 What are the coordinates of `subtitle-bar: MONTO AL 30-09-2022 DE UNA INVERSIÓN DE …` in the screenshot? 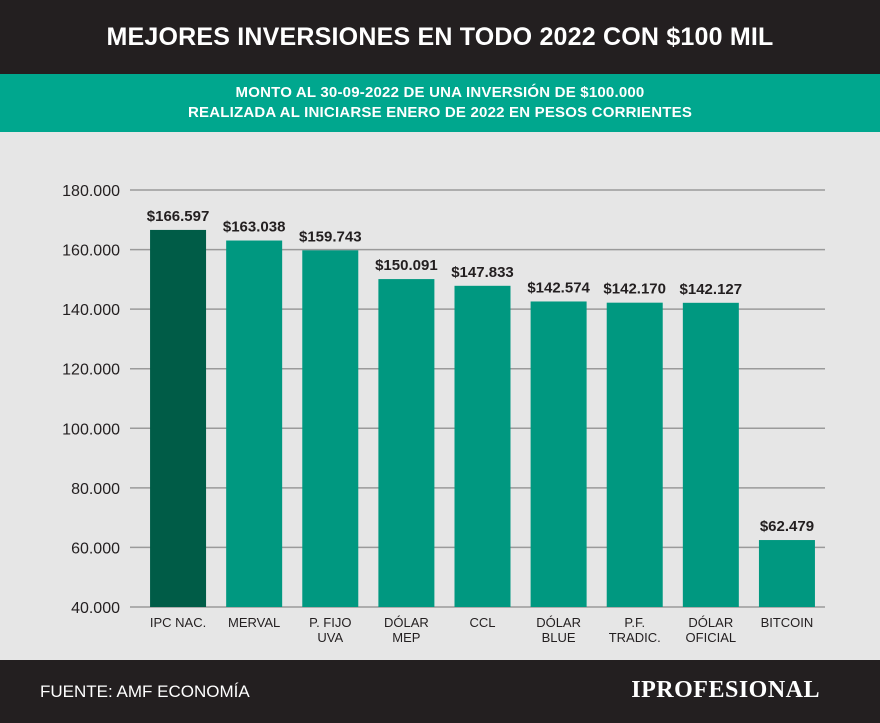 It's located at (440, 103).